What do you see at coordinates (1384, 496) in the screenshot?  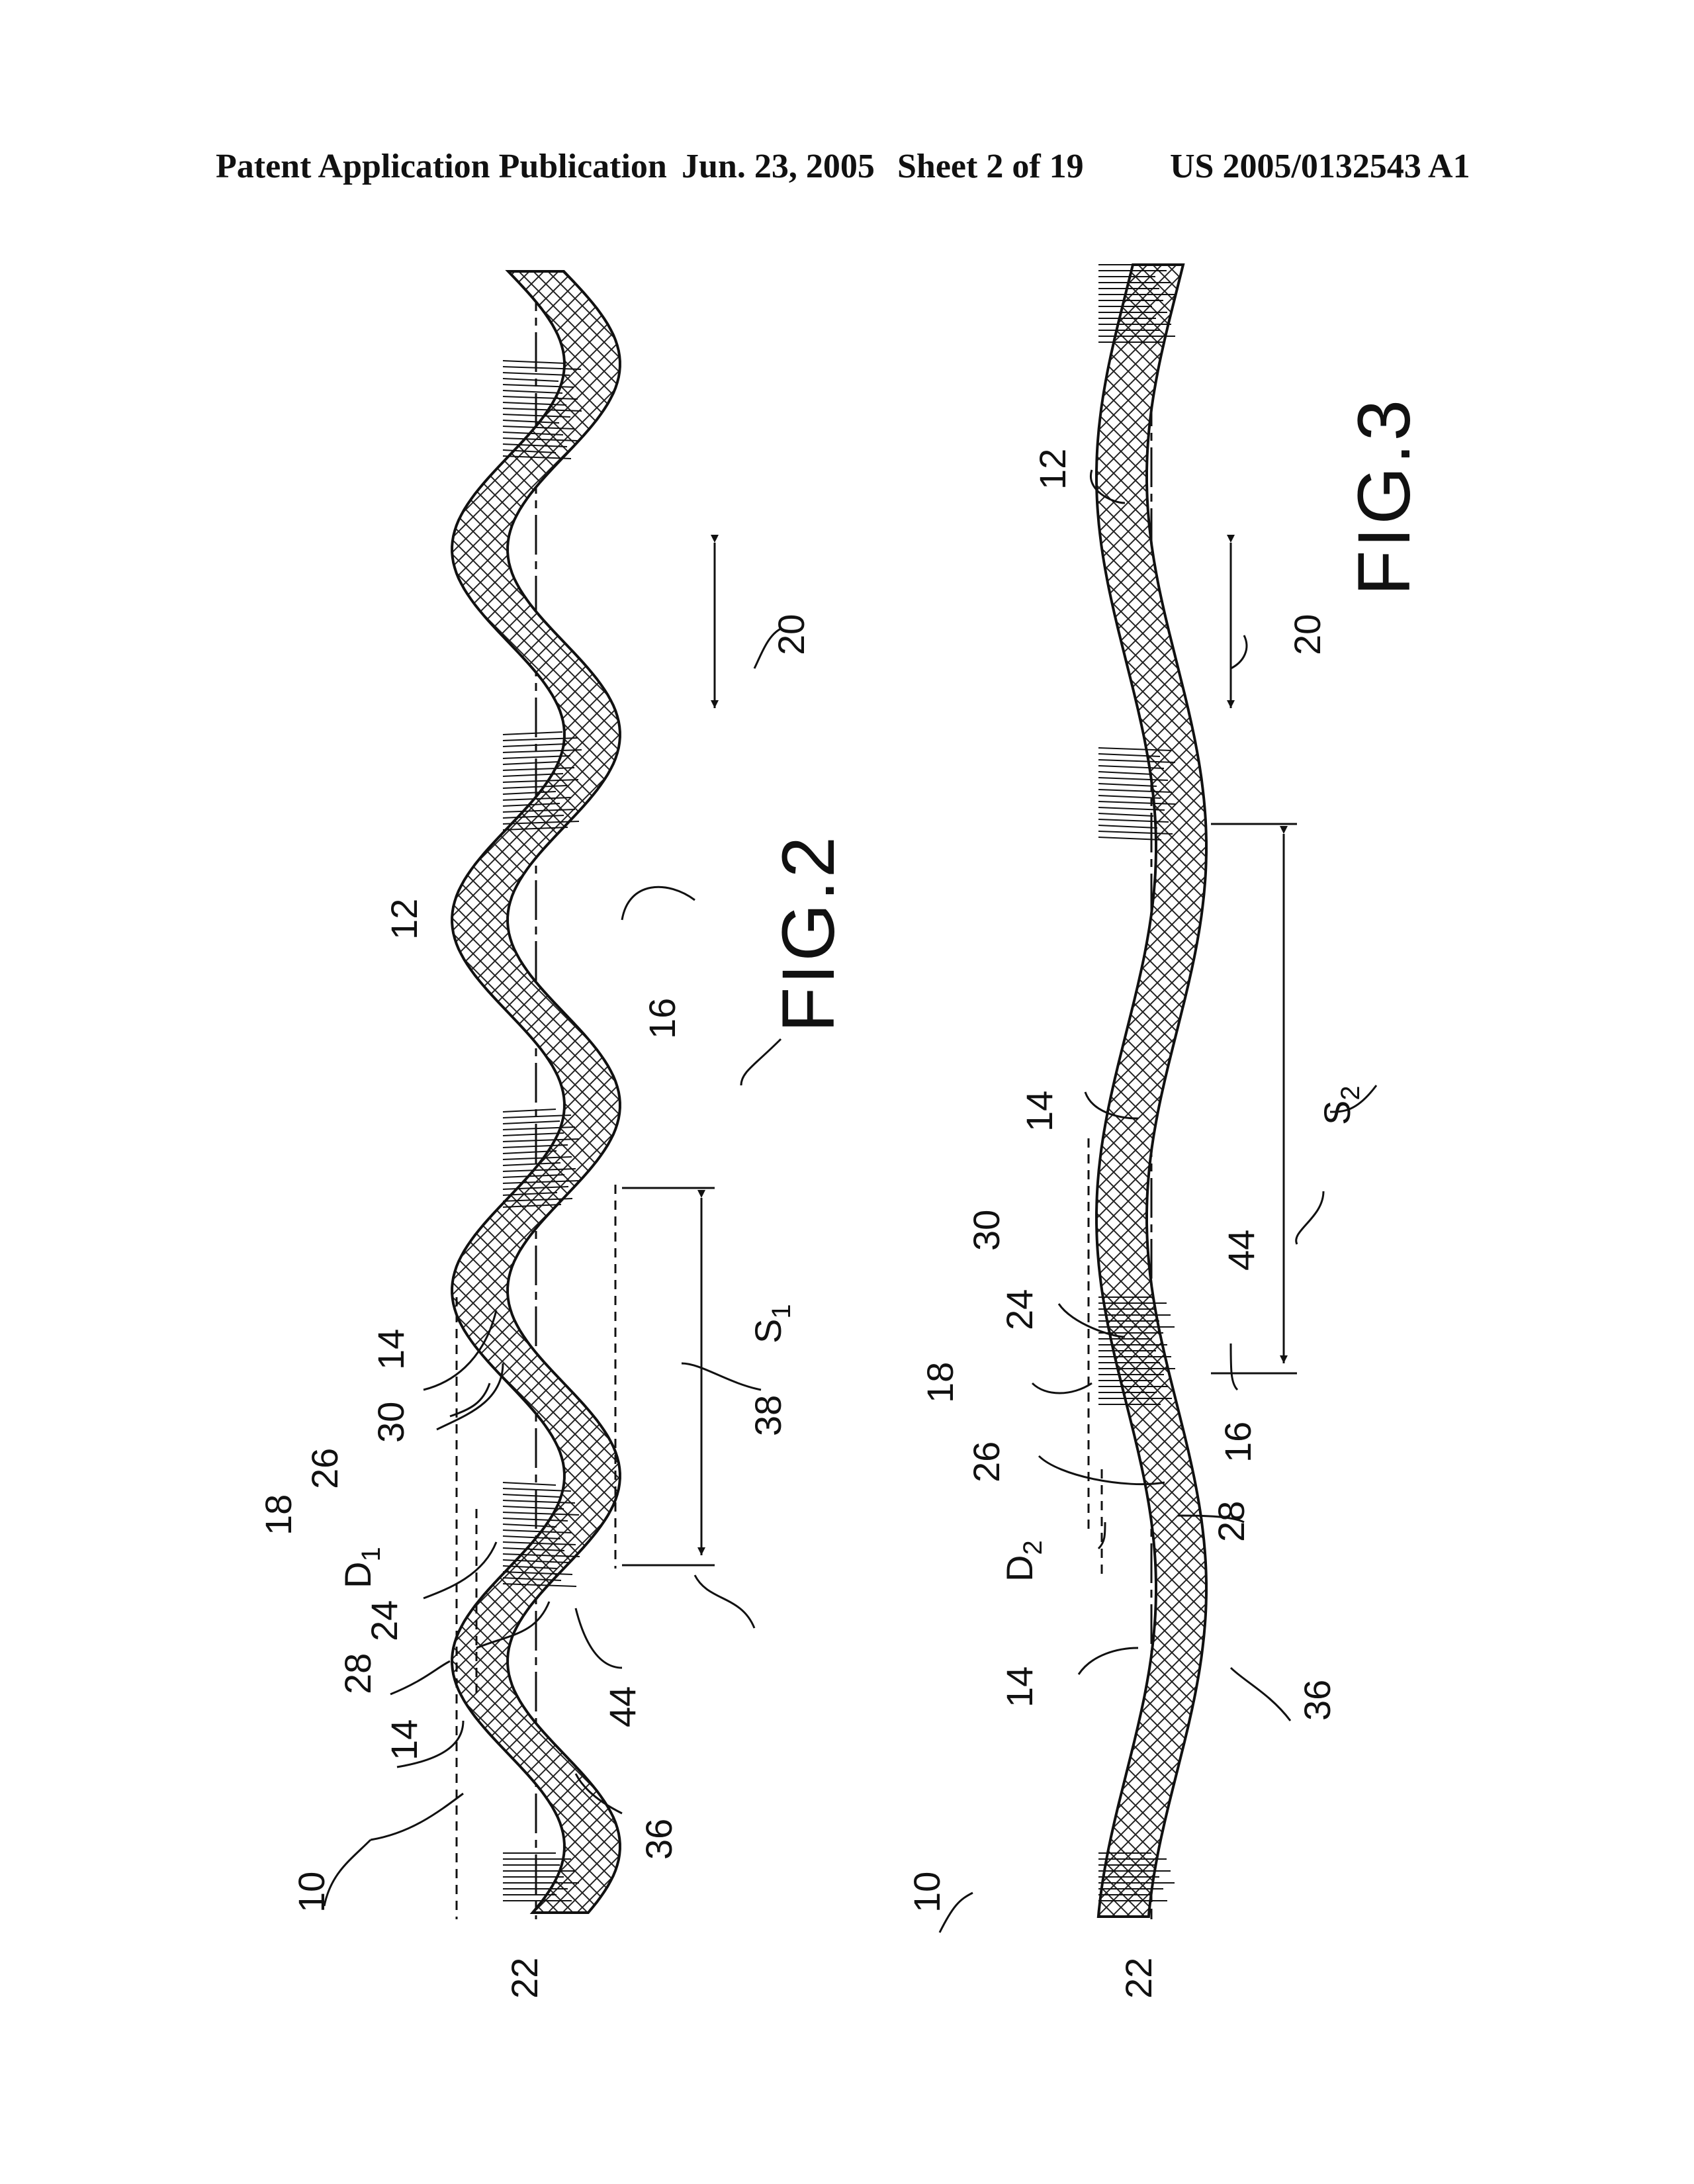 I see `fig3-title: FIG.3` at bounding box center [1384, 496].